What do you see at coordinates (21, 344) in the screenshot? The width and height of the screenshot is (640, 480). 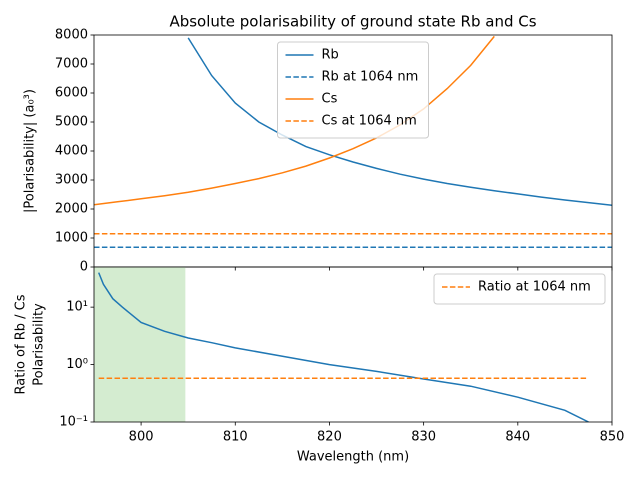 I see `y-axis-label: Ratio of Rb / Cs` at bounding box center [21, 344].